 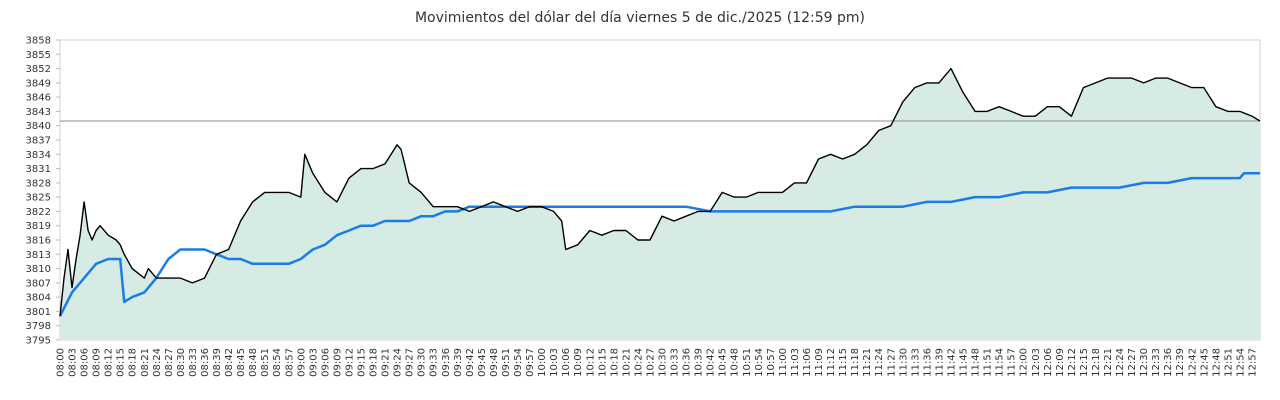 I want to click on x-tick-label: 10:24, so click(x=638, y=362).